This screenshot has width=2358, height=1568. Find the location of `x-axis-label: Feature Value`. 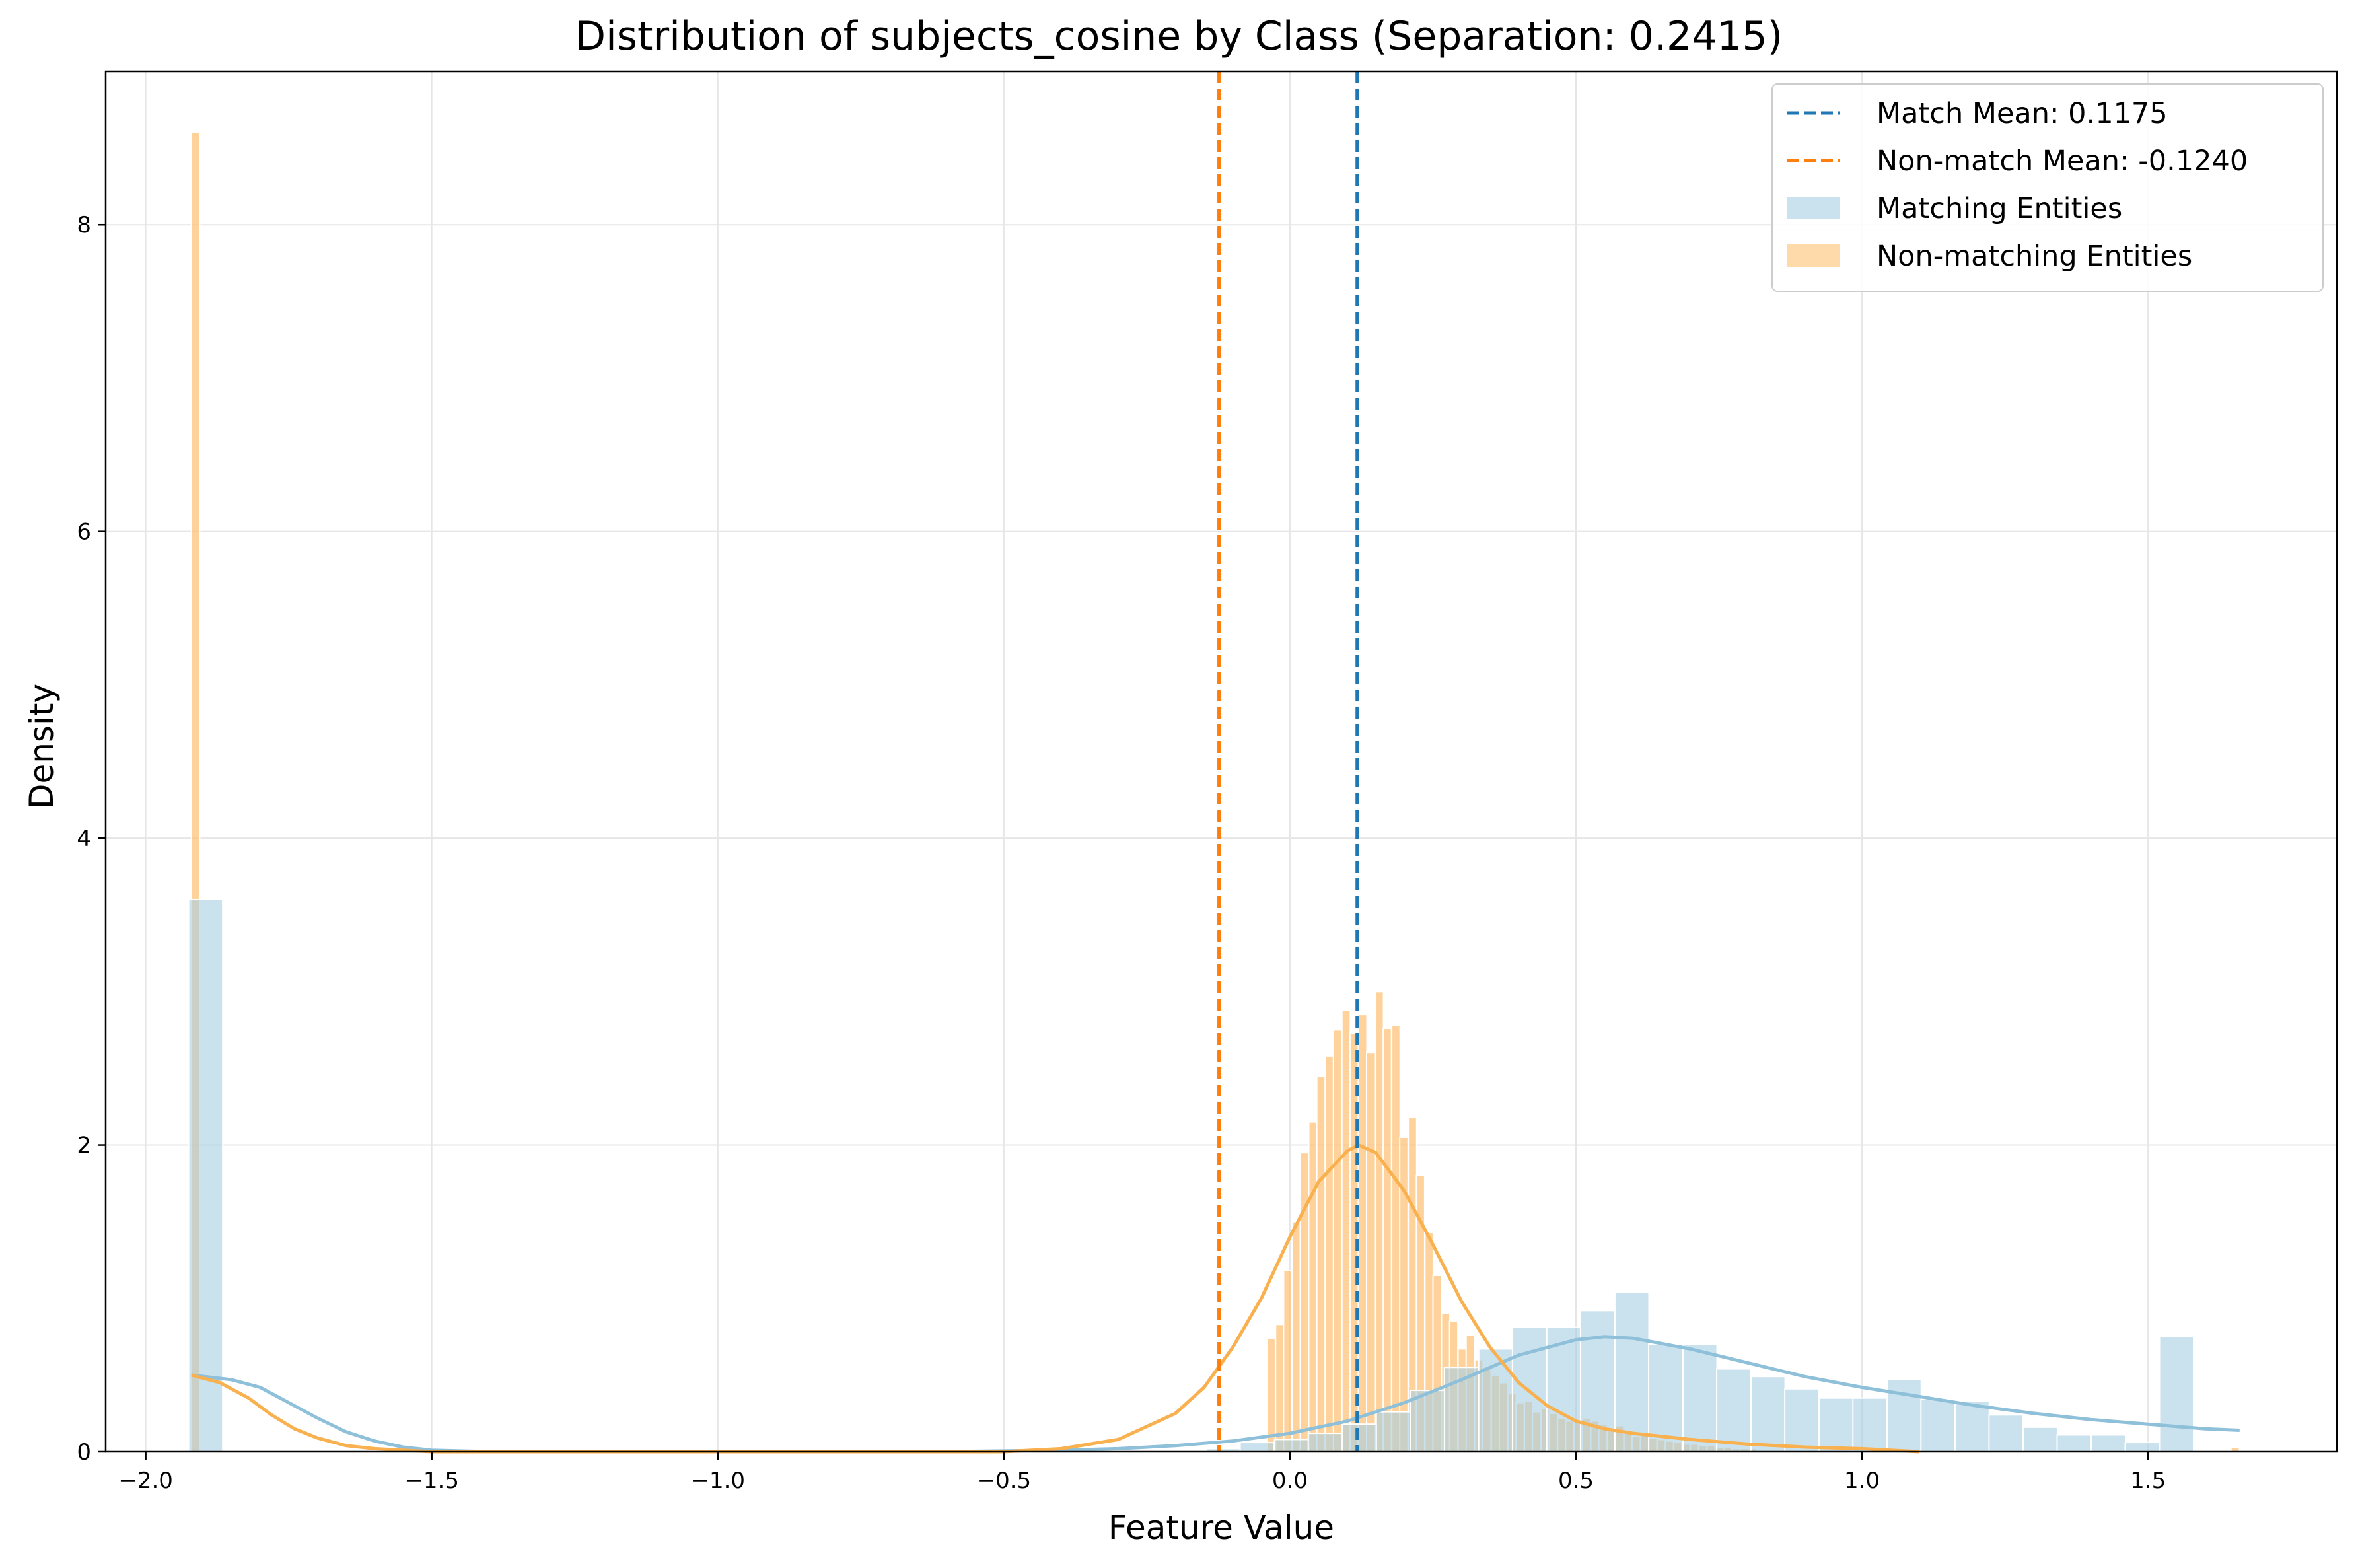

x-axis-label: Feature Value is located at coordinates (1221, 1528).